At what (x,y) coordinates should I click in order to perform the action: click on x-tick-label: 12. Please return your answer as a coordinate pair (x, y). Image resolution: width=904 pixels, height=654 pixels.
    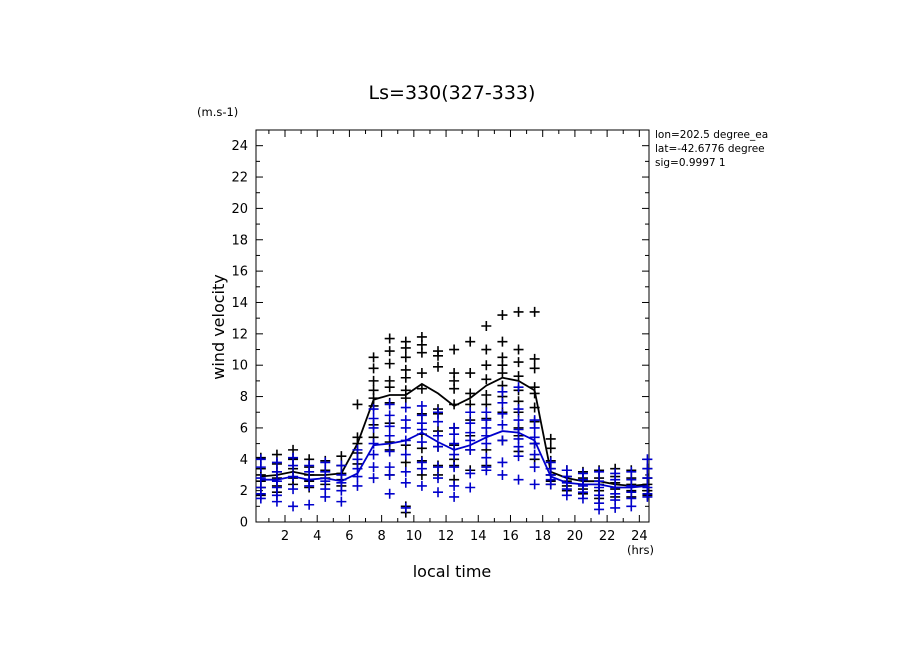
    Looking at the image, I should click on (446, 536).